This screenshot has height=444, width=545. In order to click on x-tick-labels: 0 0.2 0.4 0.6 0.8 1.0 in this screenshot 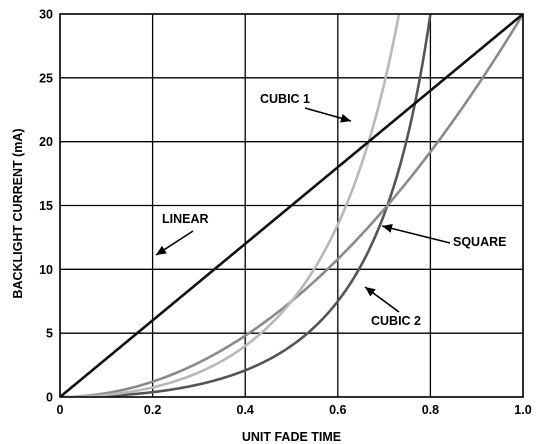, I will do `click(294, 410)`.